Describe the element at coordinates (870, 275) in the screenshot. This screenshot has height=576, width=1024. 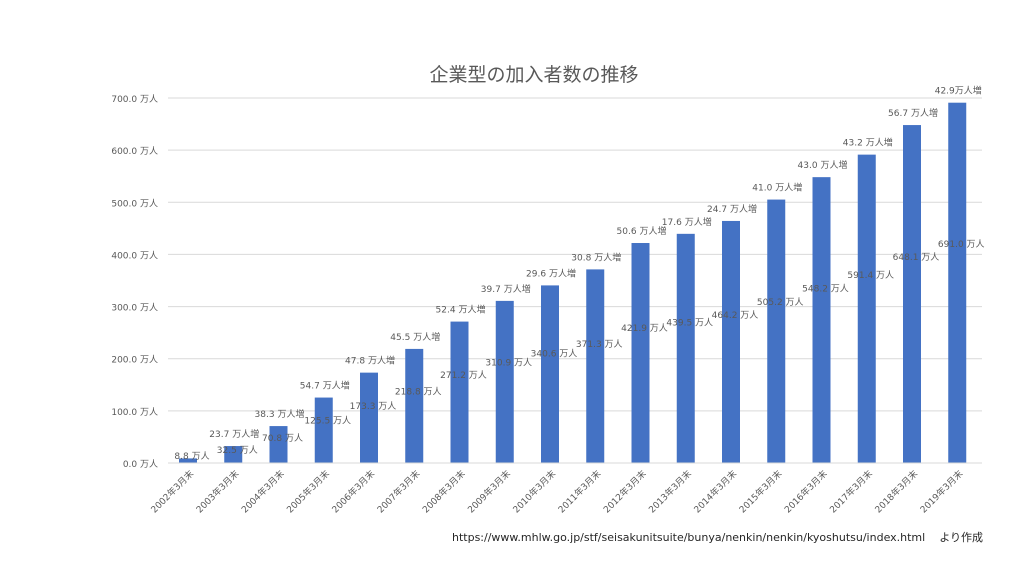
I see `value-label: 591.4 万人` at that location.